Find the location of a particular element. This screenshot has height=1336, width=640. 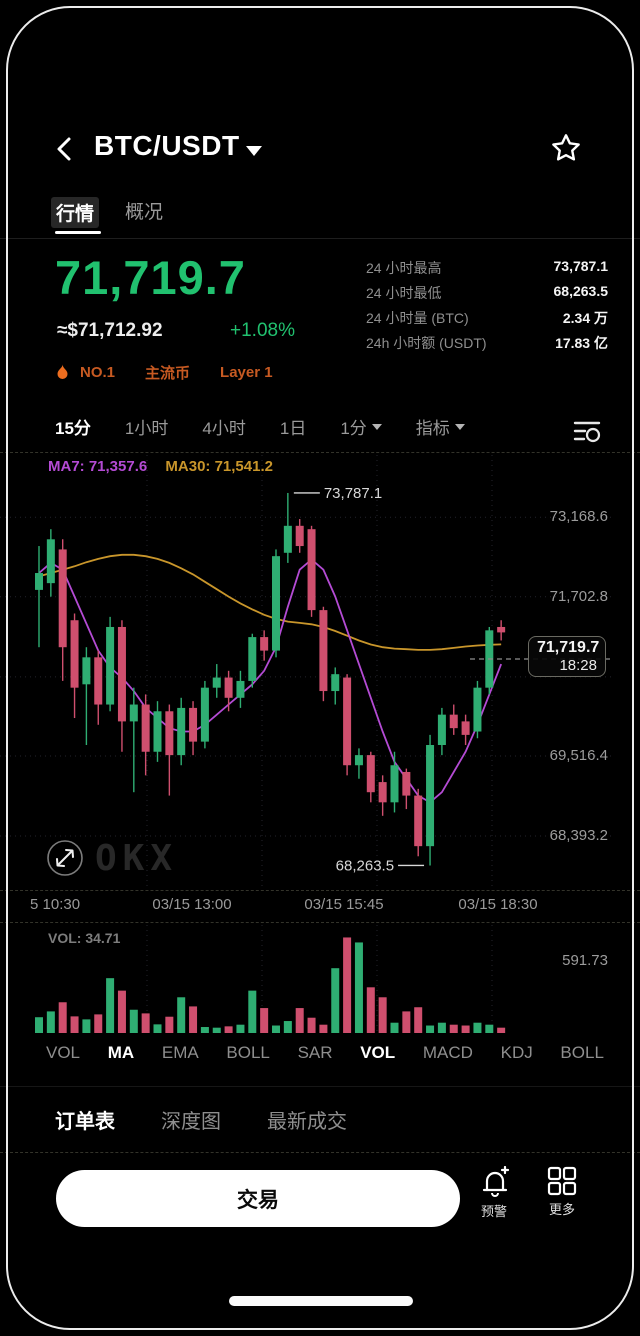

tab-overview: 概况 is located at coordinates (144, 212).